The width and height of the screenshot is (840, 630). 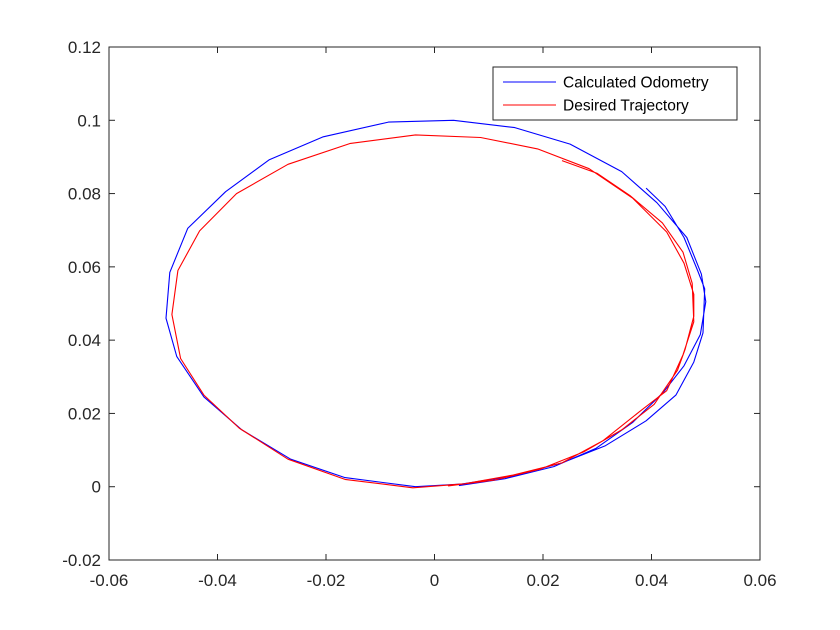 What do you see at coordinates (81, 560) in the screenshot?
I see `y-tick-label: -0.02` at bounding box center [81, 560].